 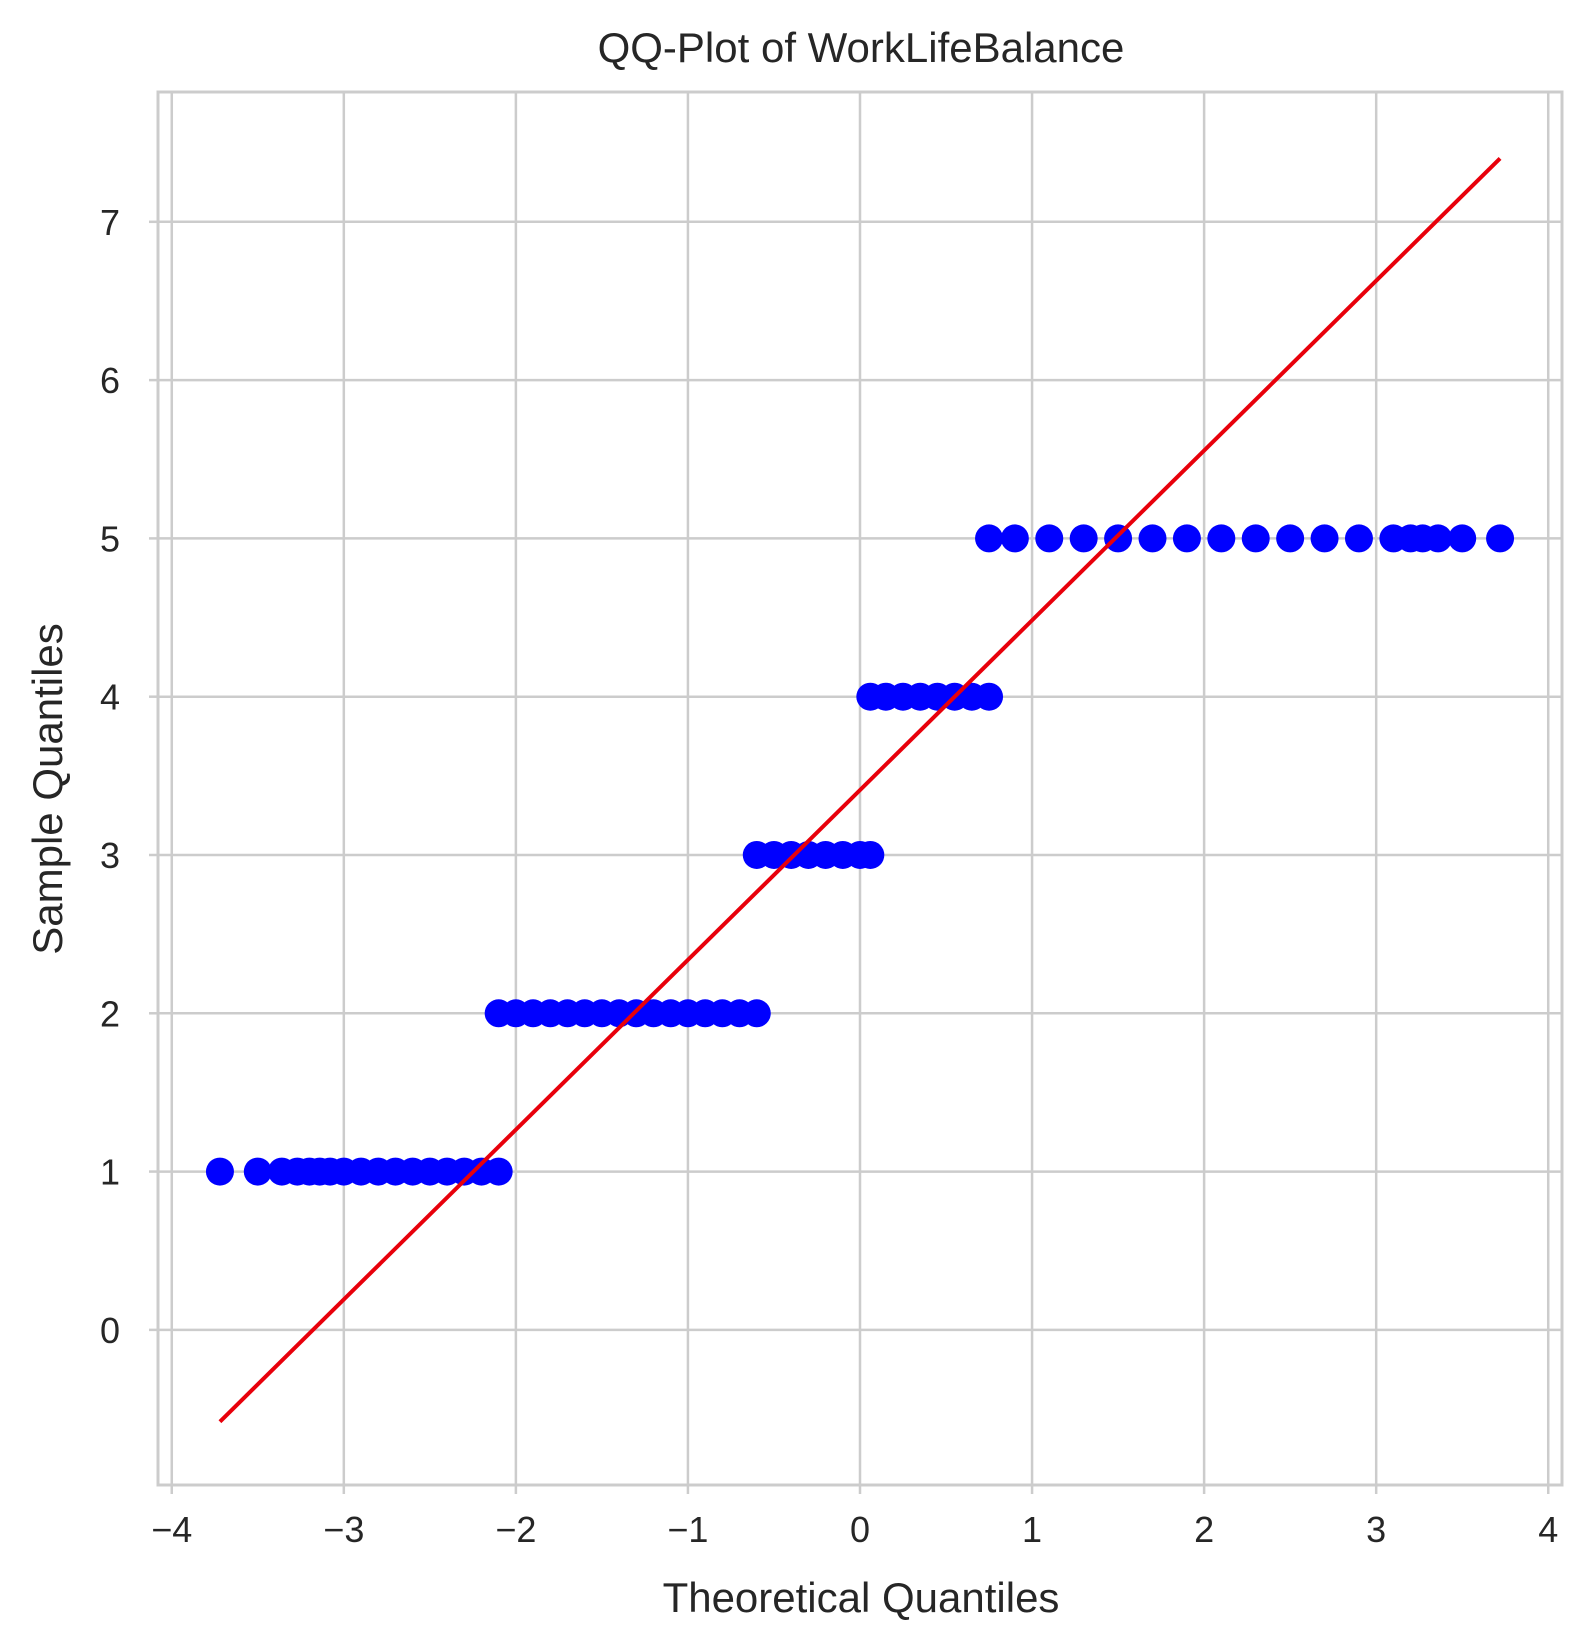 What do you see at coordinates (861, 47) in the screenshot?
I see `chart-title: QQ-Plot of WorkLifeBalance` at bounding box center [861, 47].